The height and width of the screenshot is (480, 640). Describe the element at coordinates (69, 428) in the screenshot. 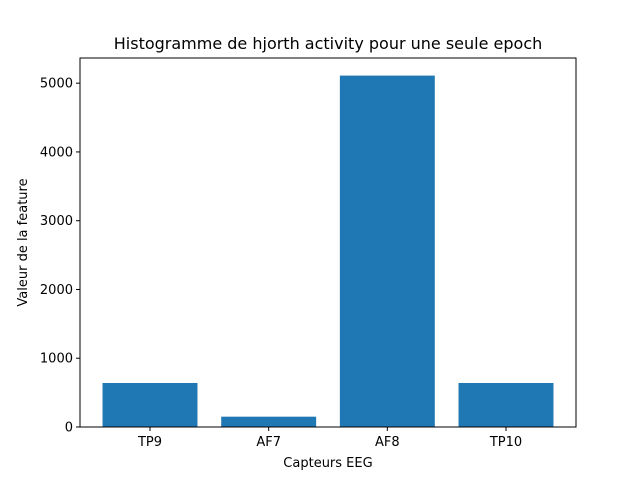

I see `y-tick-label: 0` at that location.